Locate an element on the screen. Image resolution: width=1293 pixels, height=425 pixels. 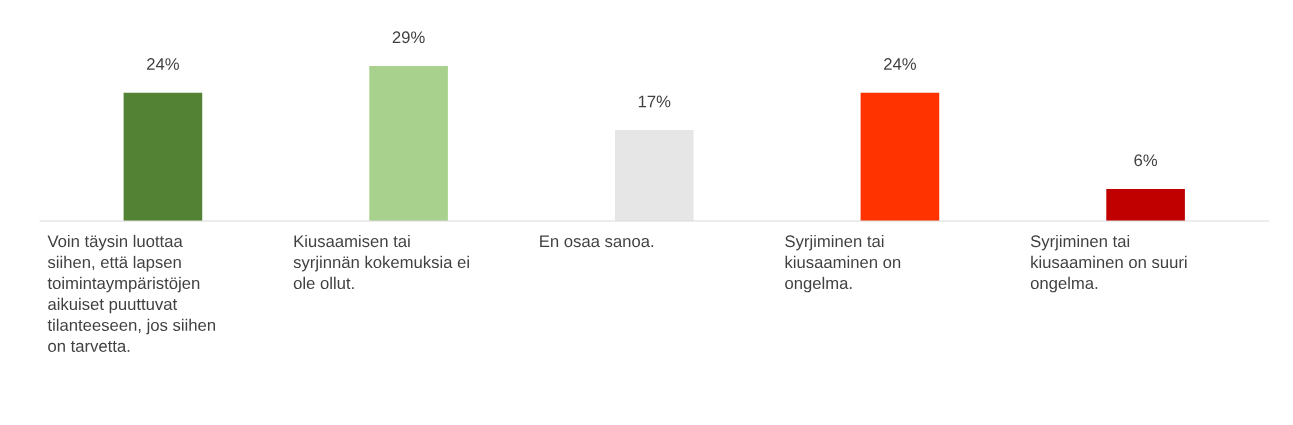
data-label: 17% is located at coordinates (654, 101).